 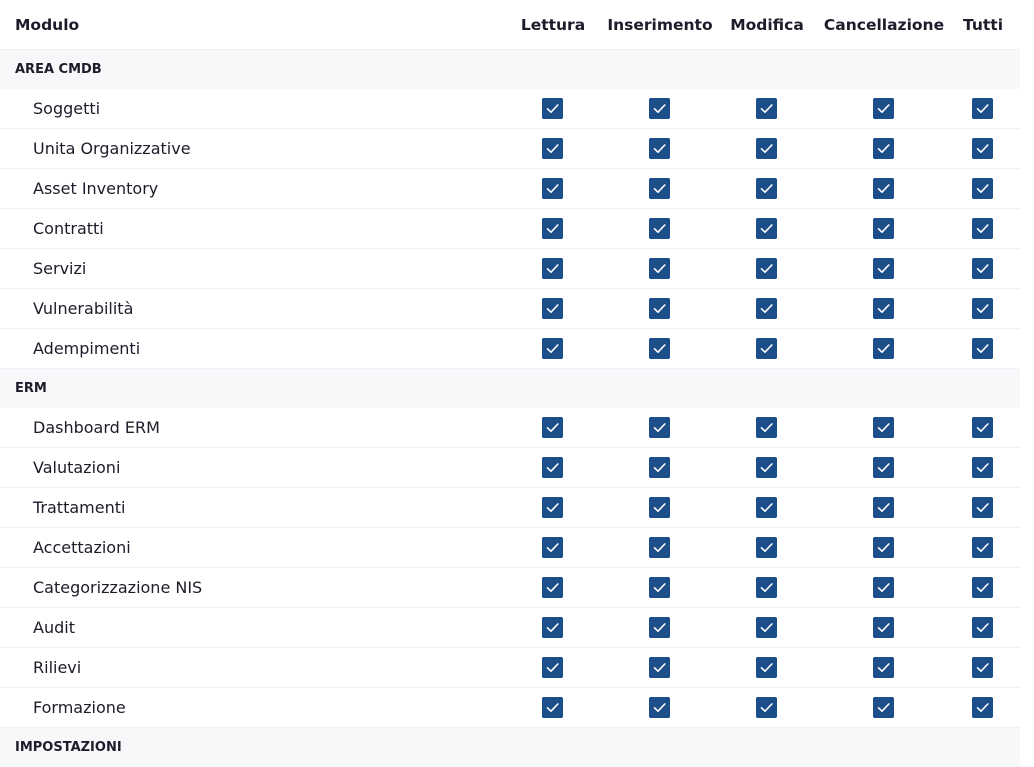 I want to click on group-row: AREA CMDB, so click(x=510, y=69).